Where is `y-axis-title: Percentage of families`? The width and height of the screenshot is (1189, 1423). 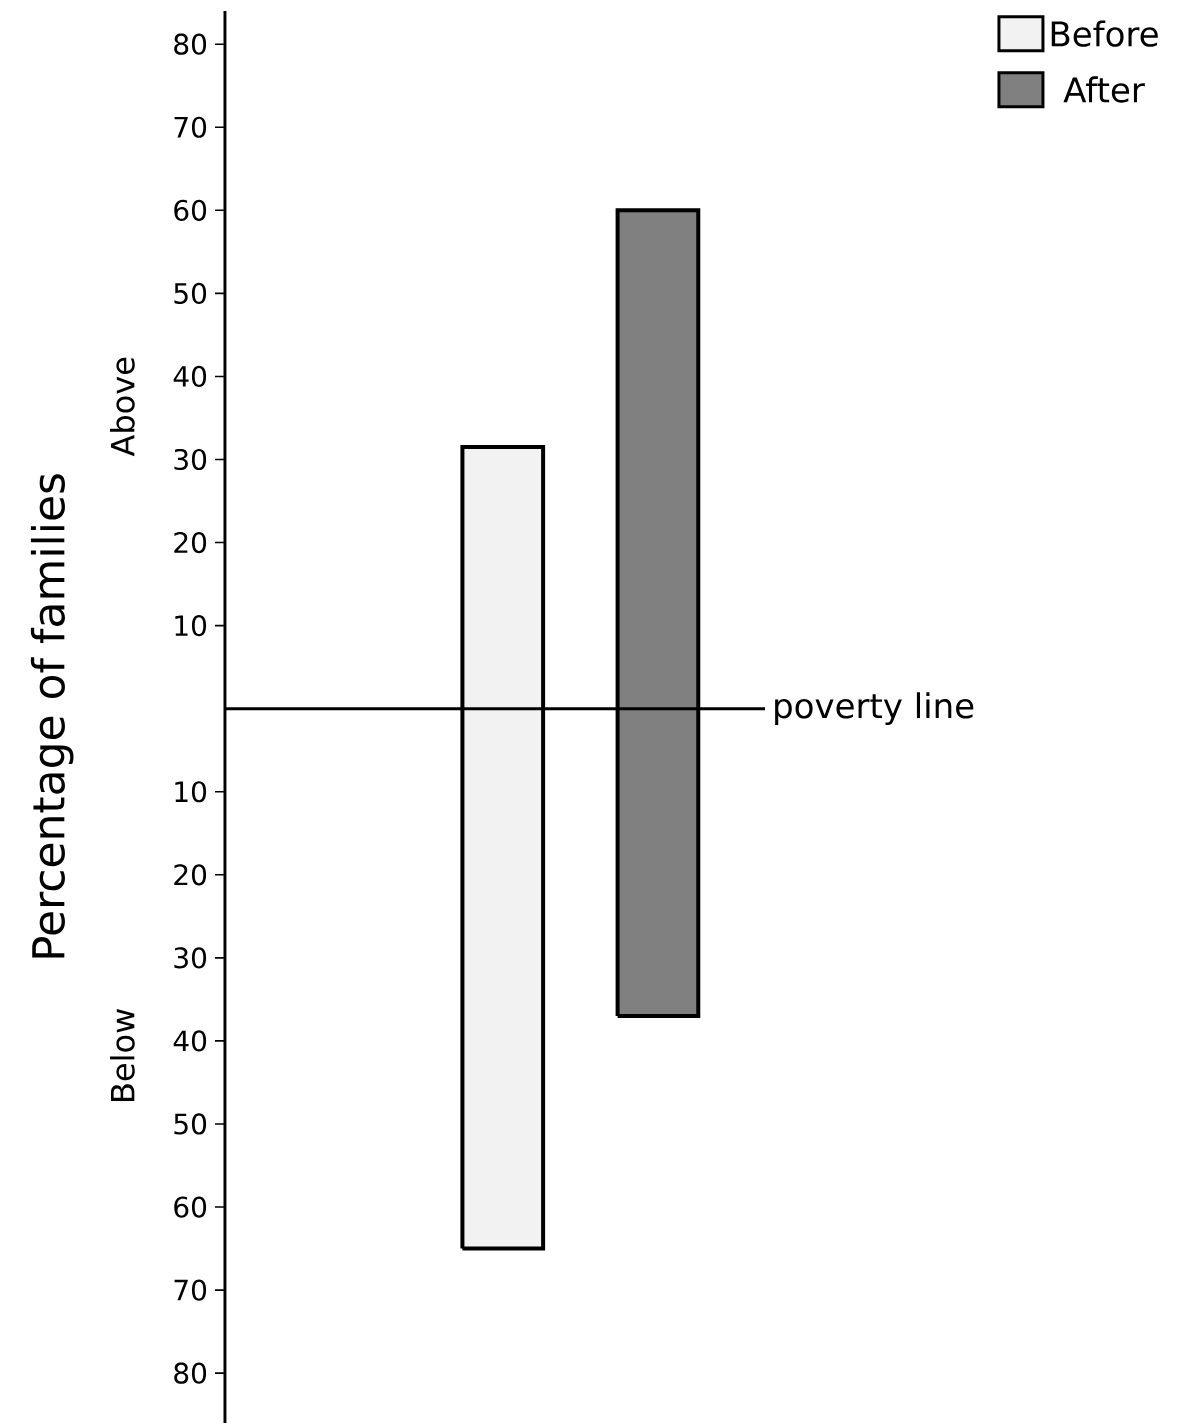
y-axis-title: Percentage of families is located at coordinates (52, 716).